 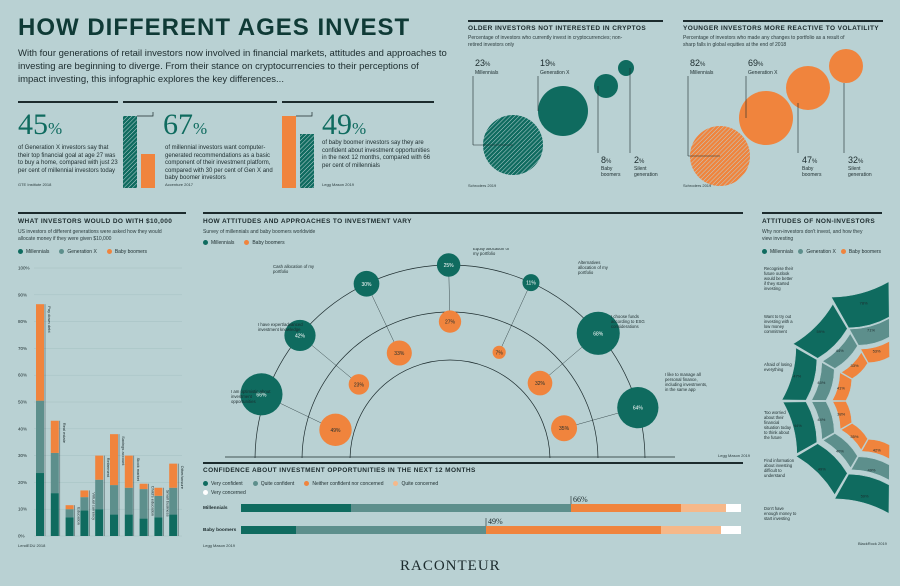 I want to click on att-value-millennials: 30%, so click(x=367, y=285).